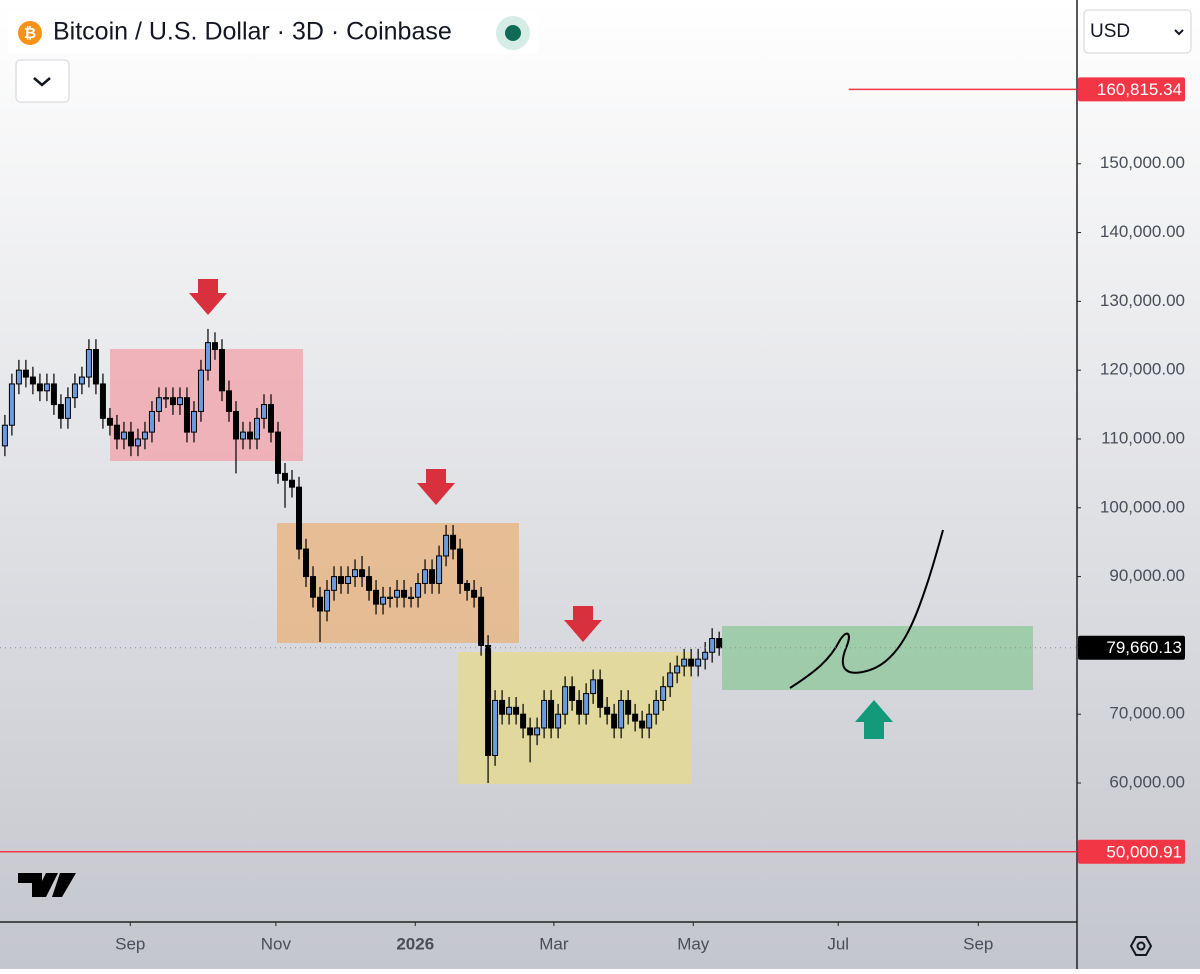 Image resolution: width=1200 pixels, height=974 pixels. What do you see at coordinates (583, 624) in the screenshot?
I see `down-arrow` at bounding box center [583, 624].